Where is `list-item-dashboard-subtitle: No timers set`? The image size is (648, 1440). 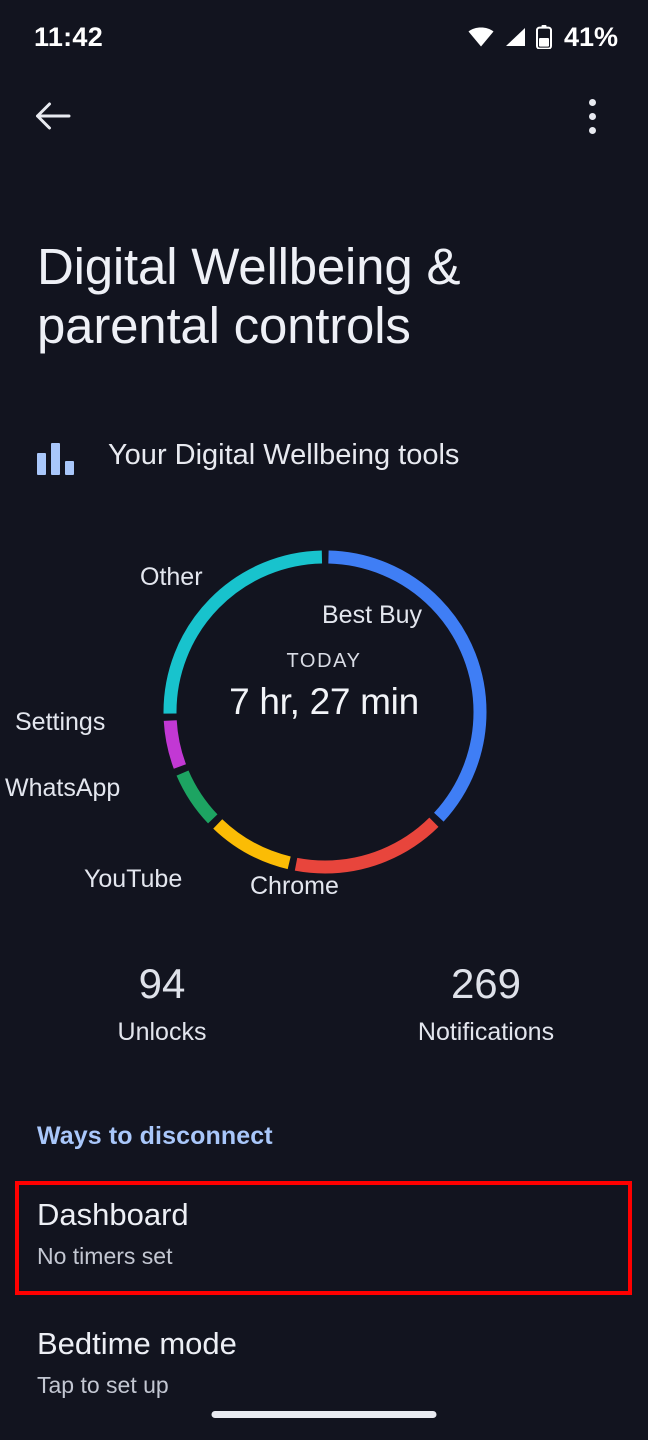
list-item-dashboard-subtitle: No timers set is located at coordinates (105, 1256).